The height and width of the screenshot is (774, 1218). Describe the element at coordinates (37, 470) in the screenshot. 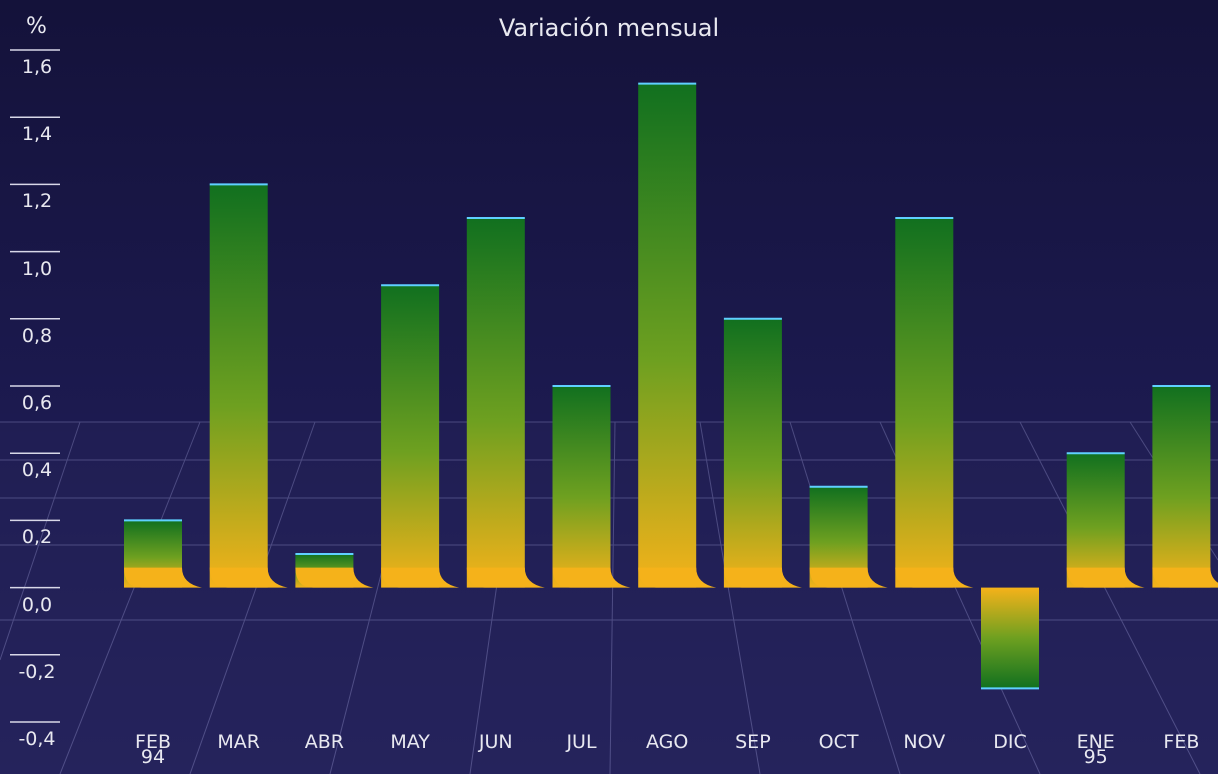

I see `y-tick-label: 0,4` at that location.